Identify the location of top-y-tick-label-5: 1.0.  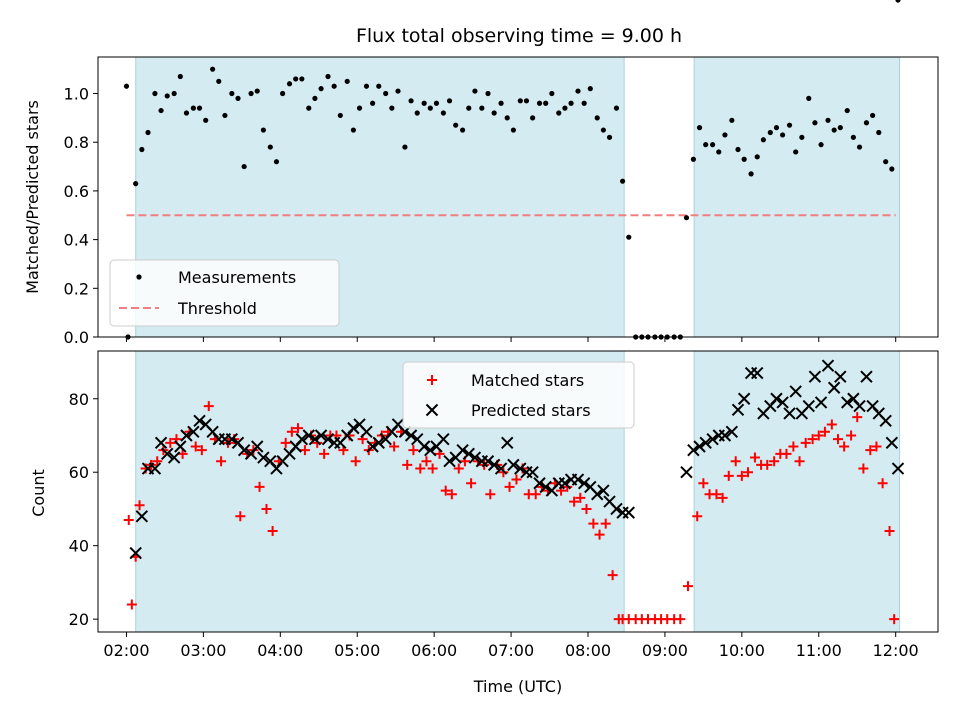
(76, 94).